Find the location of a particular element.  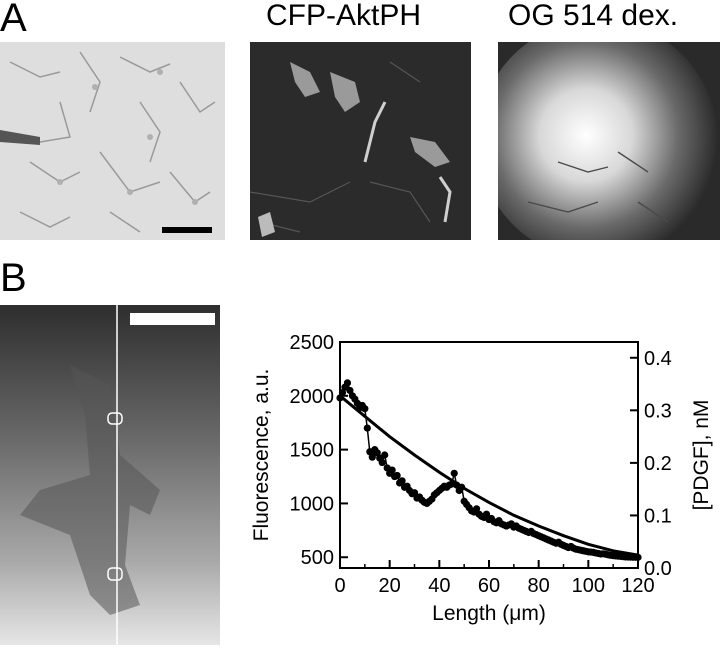

cfp-cells-drawing is located at coordinates (360, 141).